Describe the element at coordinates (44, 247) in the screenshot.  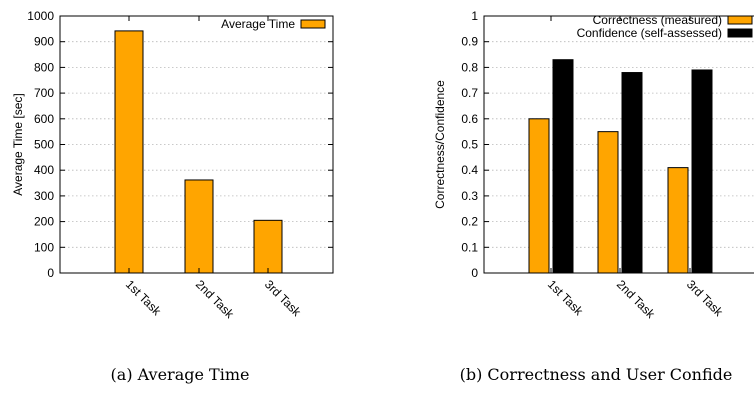
I see `y-tick-label: 100` at that location.